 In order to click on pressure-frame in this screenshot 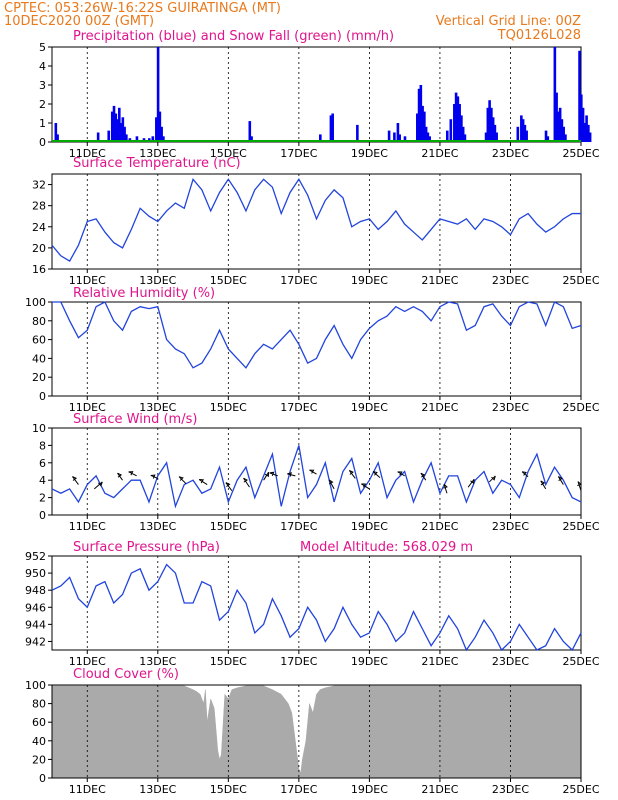, I will do `click(316, 603)`.